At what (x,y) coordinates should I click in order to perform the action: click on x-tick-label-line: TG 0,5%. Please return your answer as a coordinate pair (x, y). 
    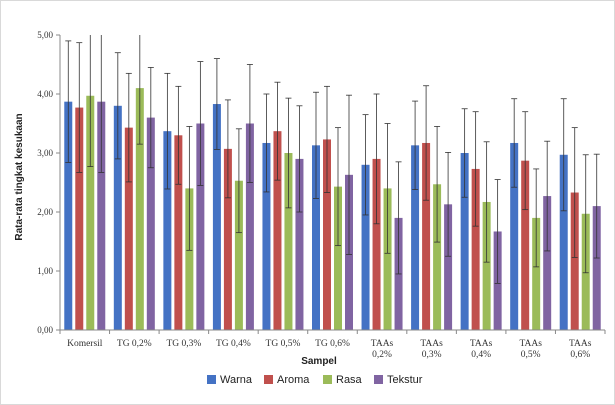
    Looking at the image, I should click on (283, 344).